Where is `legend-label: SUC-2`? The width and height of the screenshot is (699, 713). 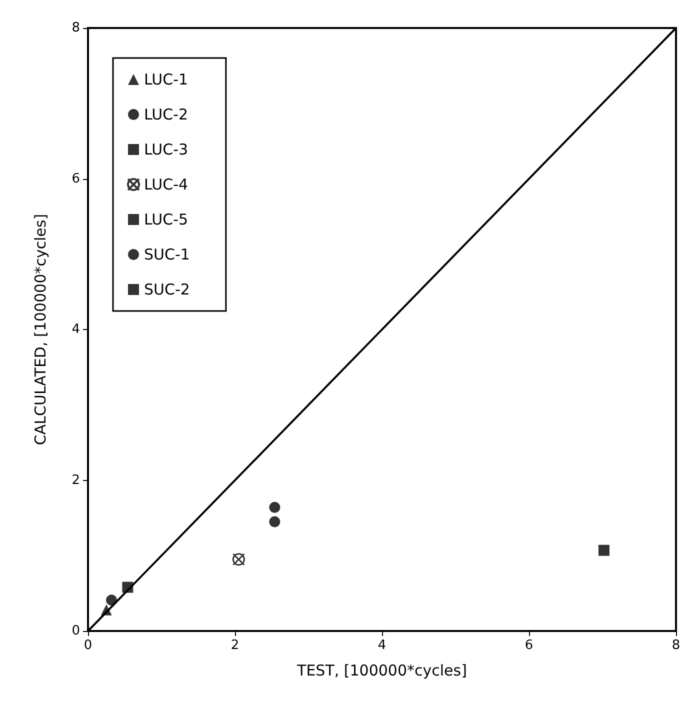
legend-label: SUC-2 is located at coordinates (167, 289).